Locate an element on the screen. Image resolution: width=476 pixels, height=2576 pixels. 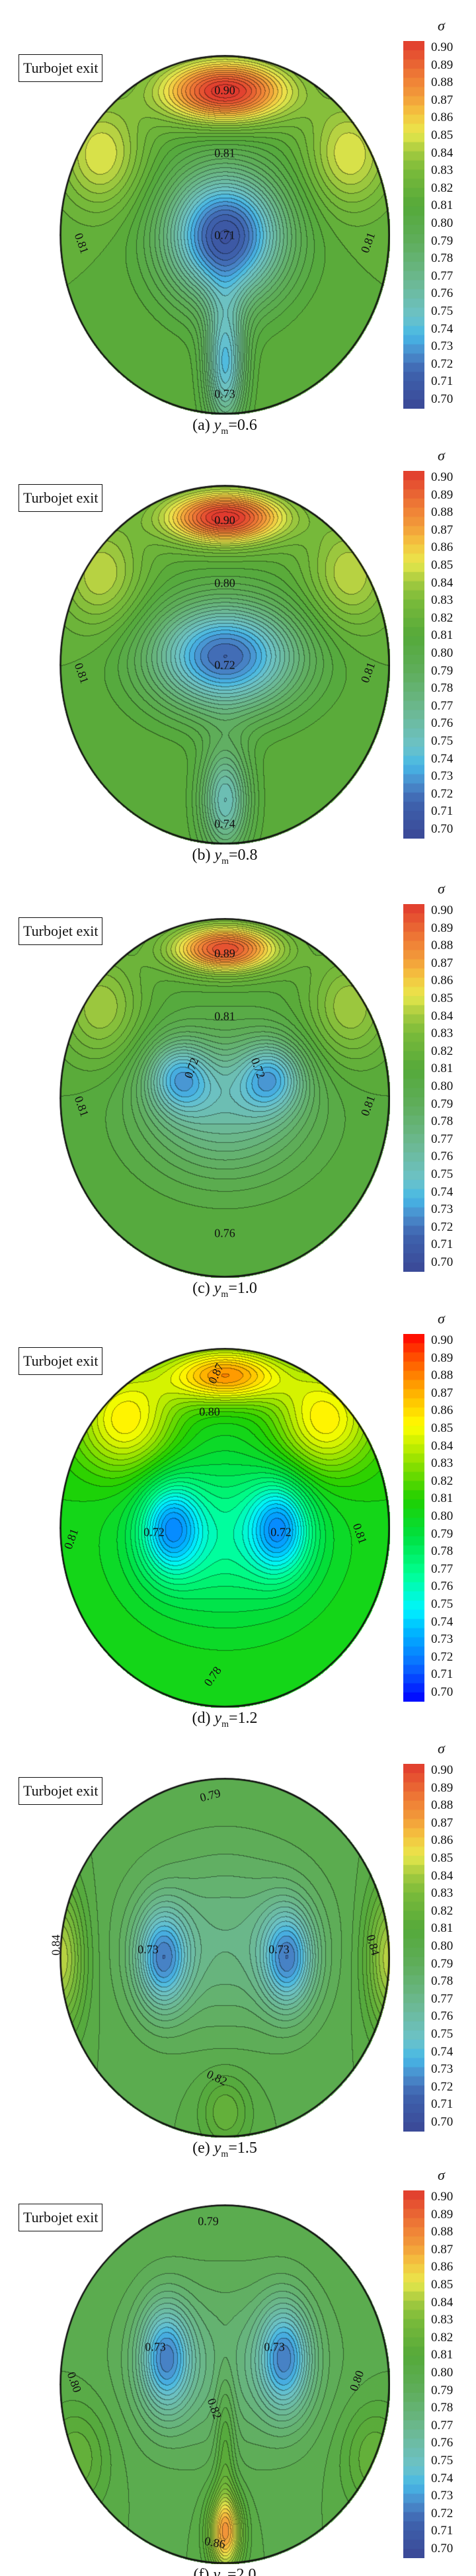
panel-caption: (a) ym=0.6 is located at coordinates (231, 427).